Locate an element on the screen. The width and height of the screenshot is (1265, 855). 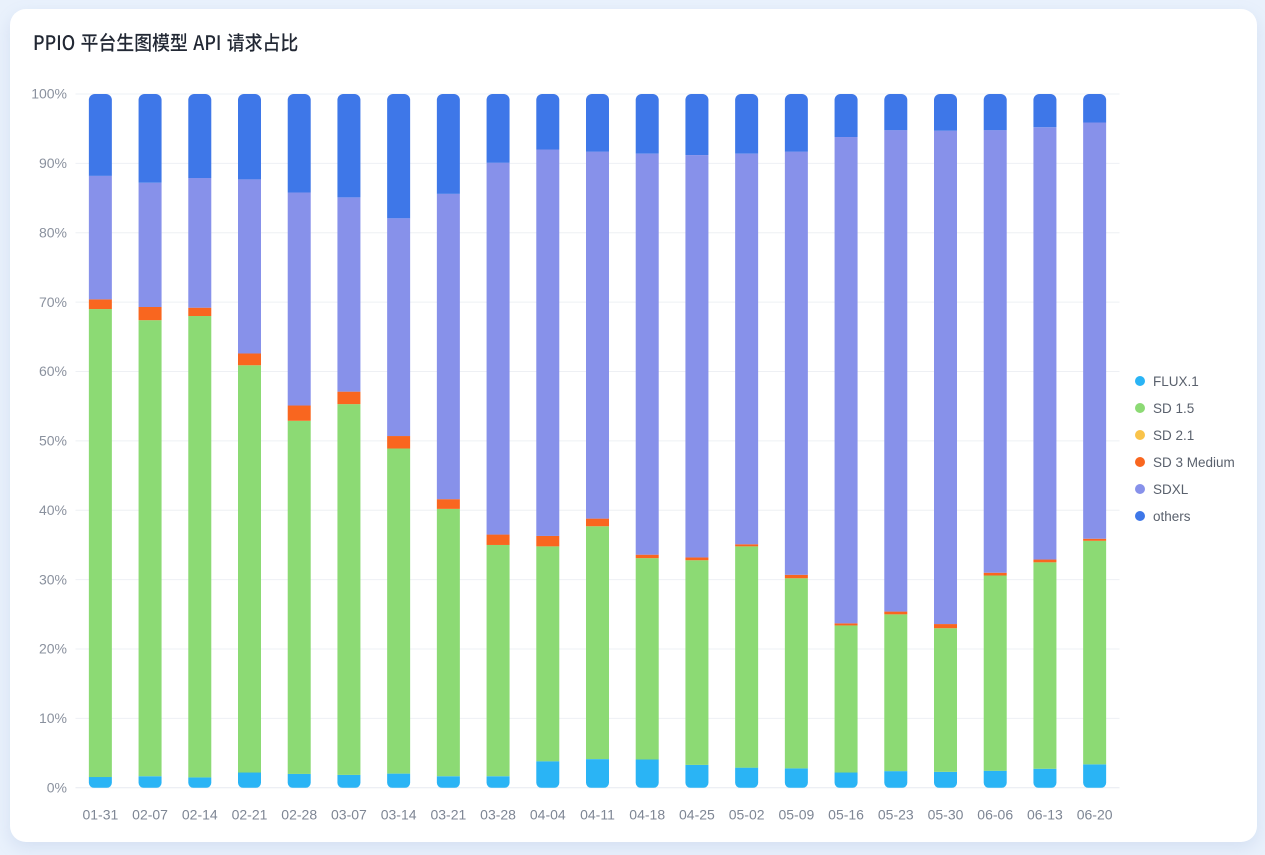
svg-text: SD 1.5 is located at coordinates (1173, 408).